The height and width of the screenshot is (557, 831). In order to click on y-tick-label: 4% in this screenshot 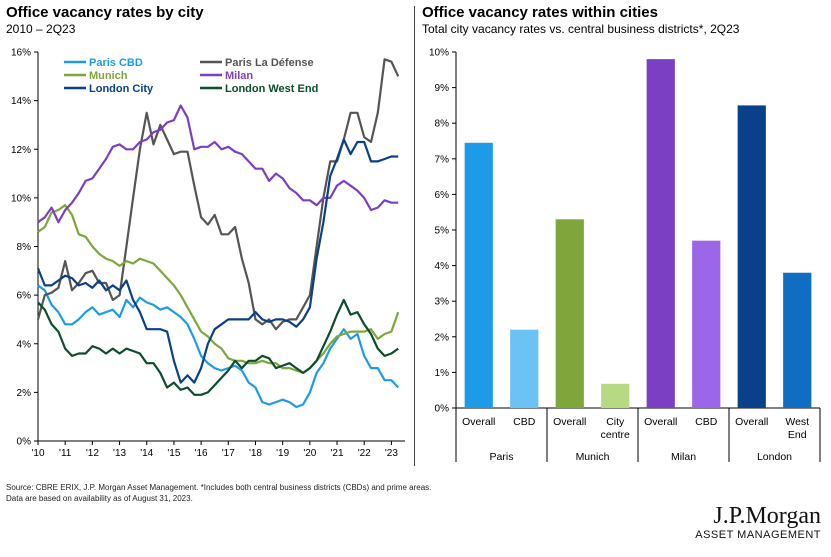, I will do `click(24, 344)`.